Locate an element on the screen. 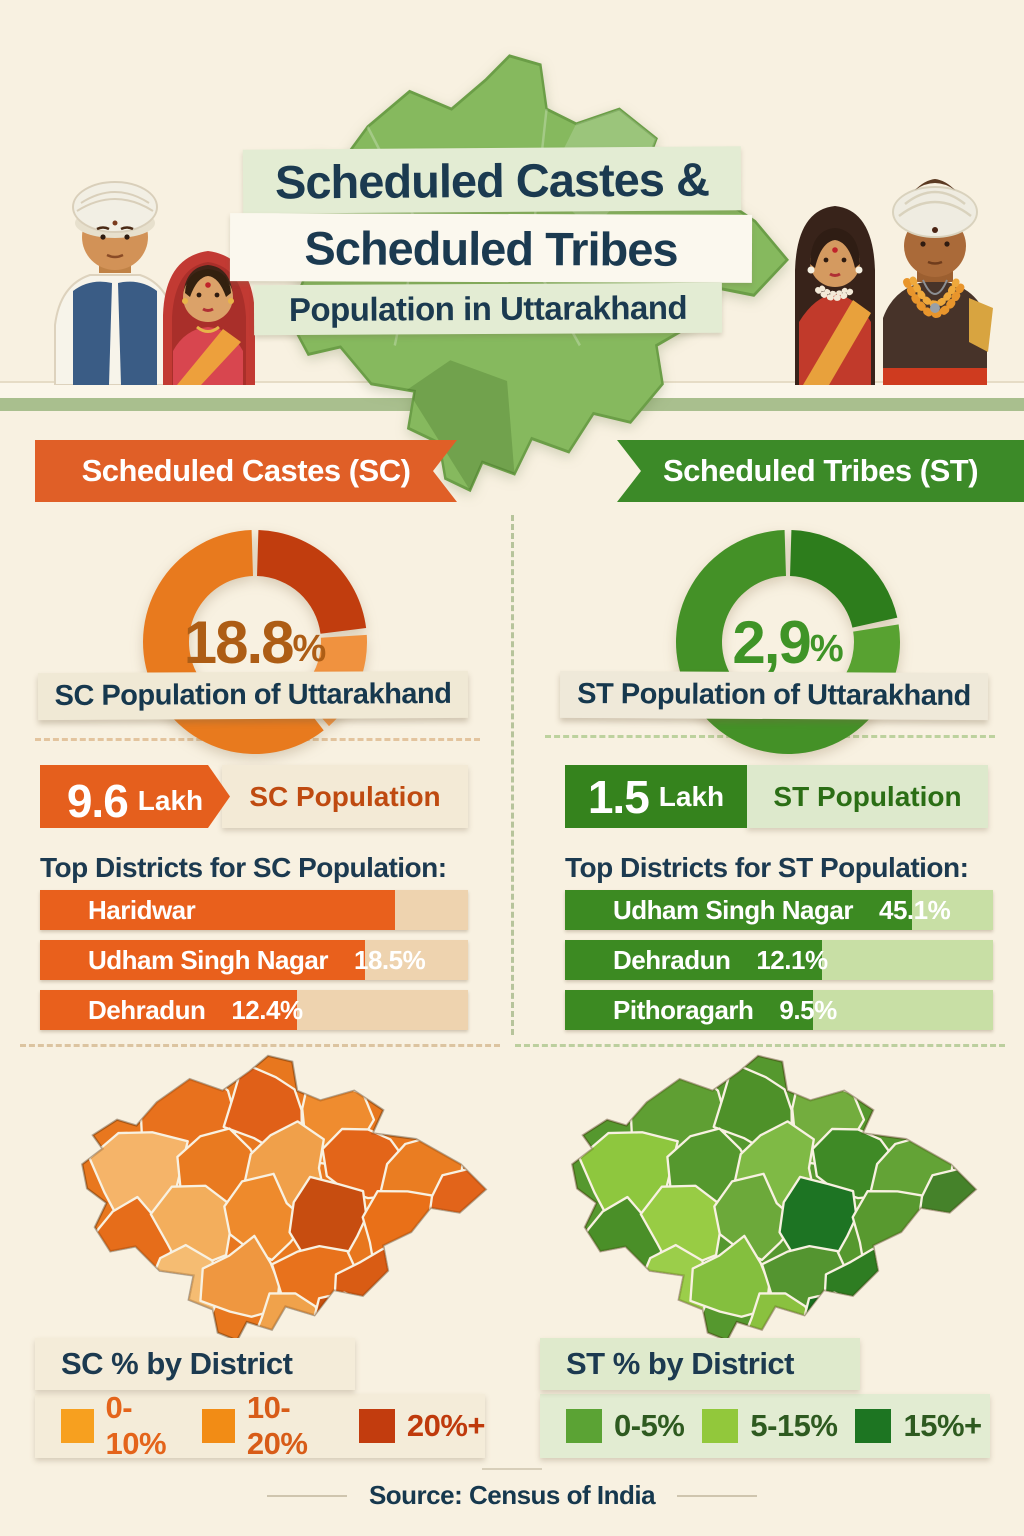 The image size is (1024, 1536). sc-legend-item-2: 20%+ is located at coordinates (422, 1426).